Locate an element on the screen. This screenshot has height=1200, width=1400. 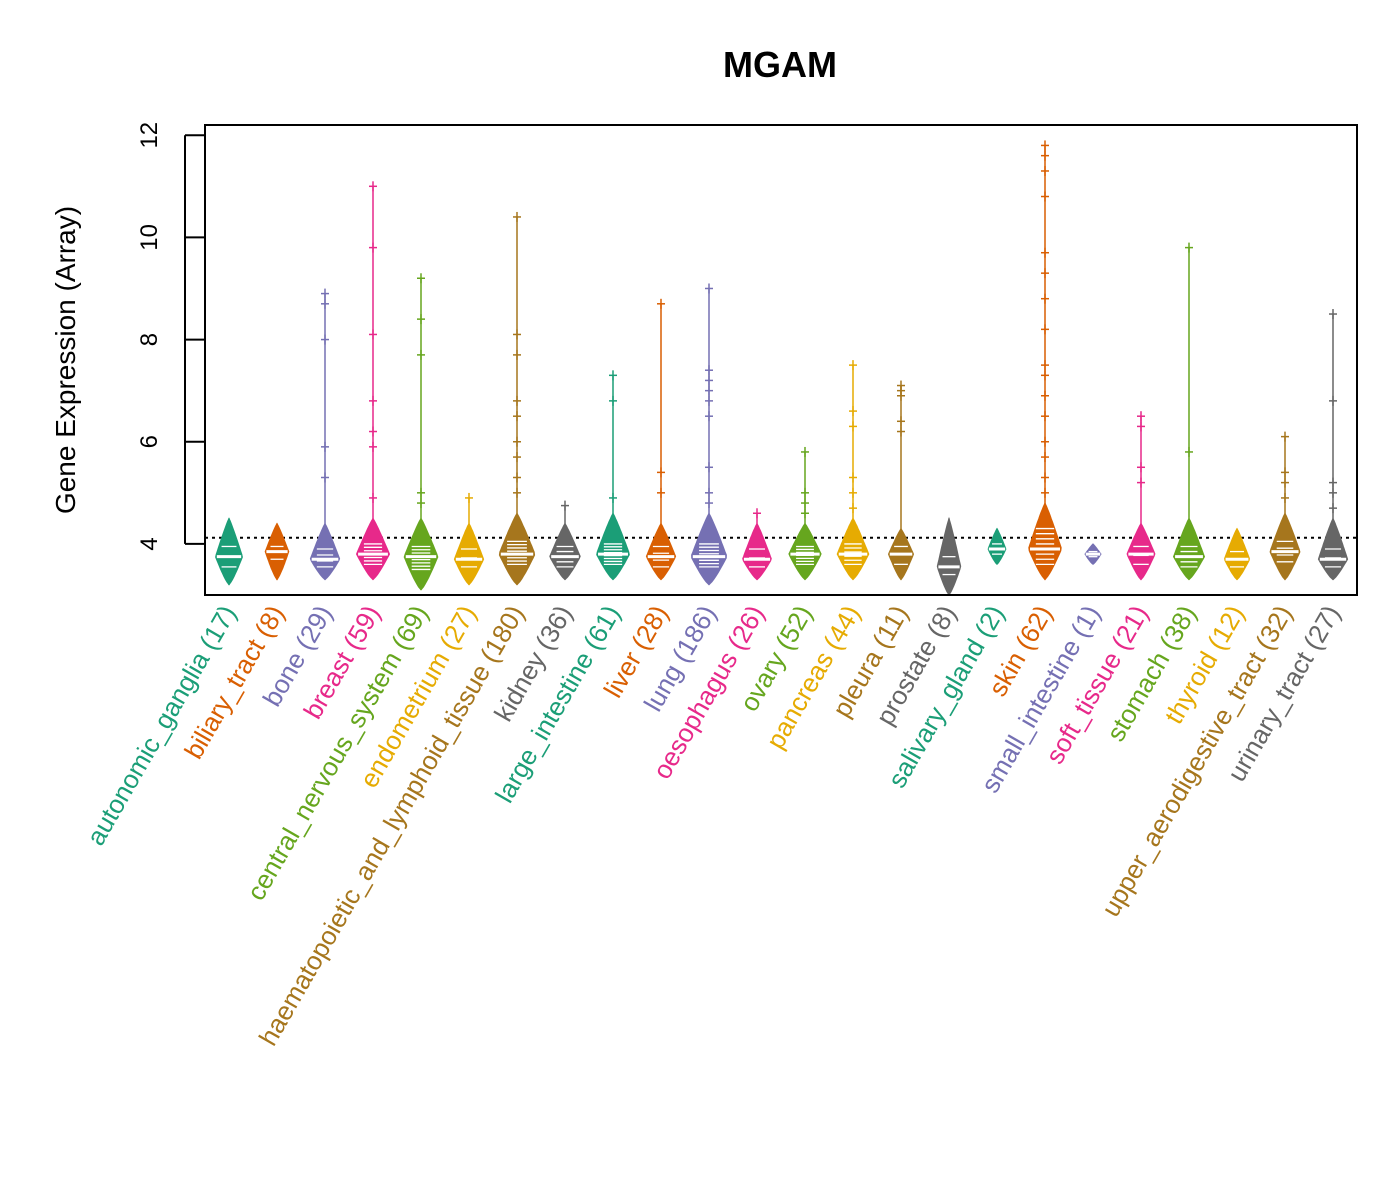
category-large-intestine is located at coordinates (613, 475).